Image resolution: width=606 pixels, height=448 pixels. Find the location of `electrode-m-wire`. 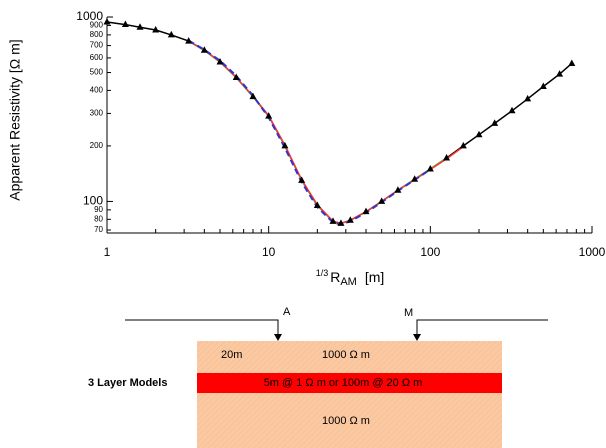

electrode-m-wire is located at coordinates (482, 327).